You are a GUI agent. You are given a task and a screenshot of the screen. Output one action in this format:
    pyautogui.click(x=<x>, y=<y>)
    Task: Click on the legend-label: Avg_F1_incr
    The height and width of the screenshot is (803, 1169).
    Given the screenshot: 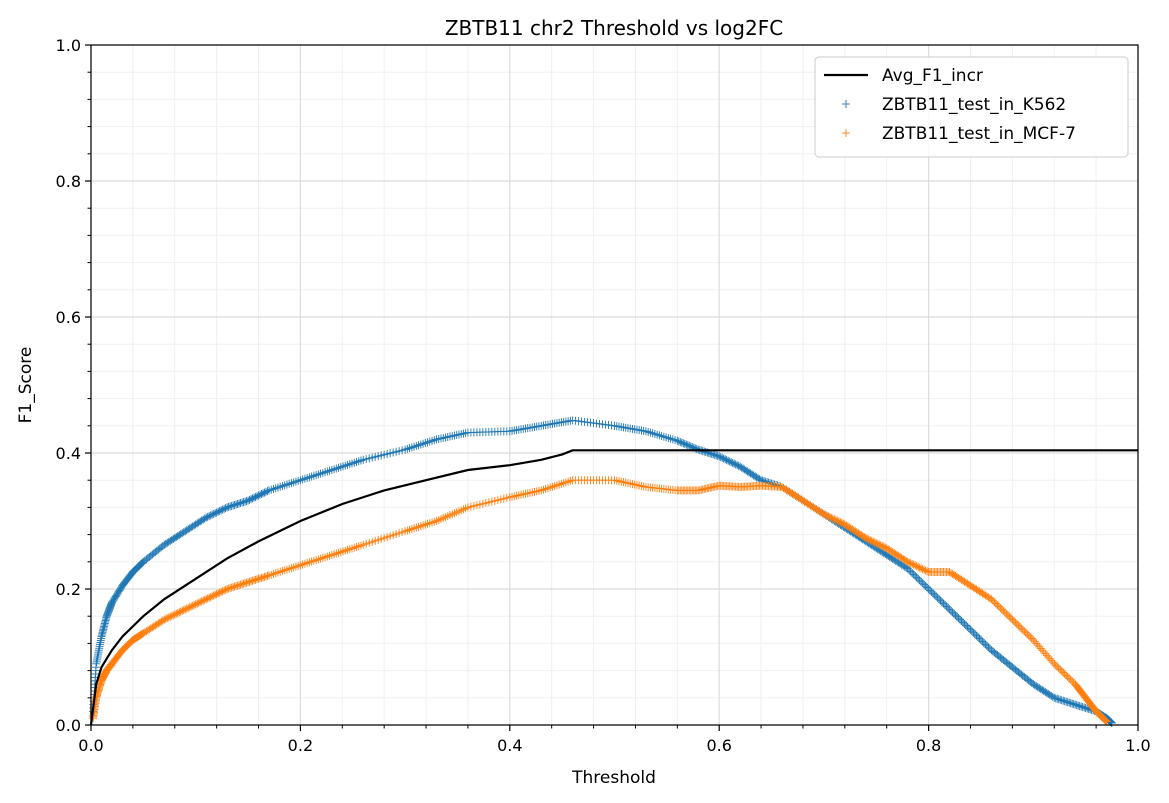 What is the action you would take?
    pyautogui.click(x=932, y=76)
    